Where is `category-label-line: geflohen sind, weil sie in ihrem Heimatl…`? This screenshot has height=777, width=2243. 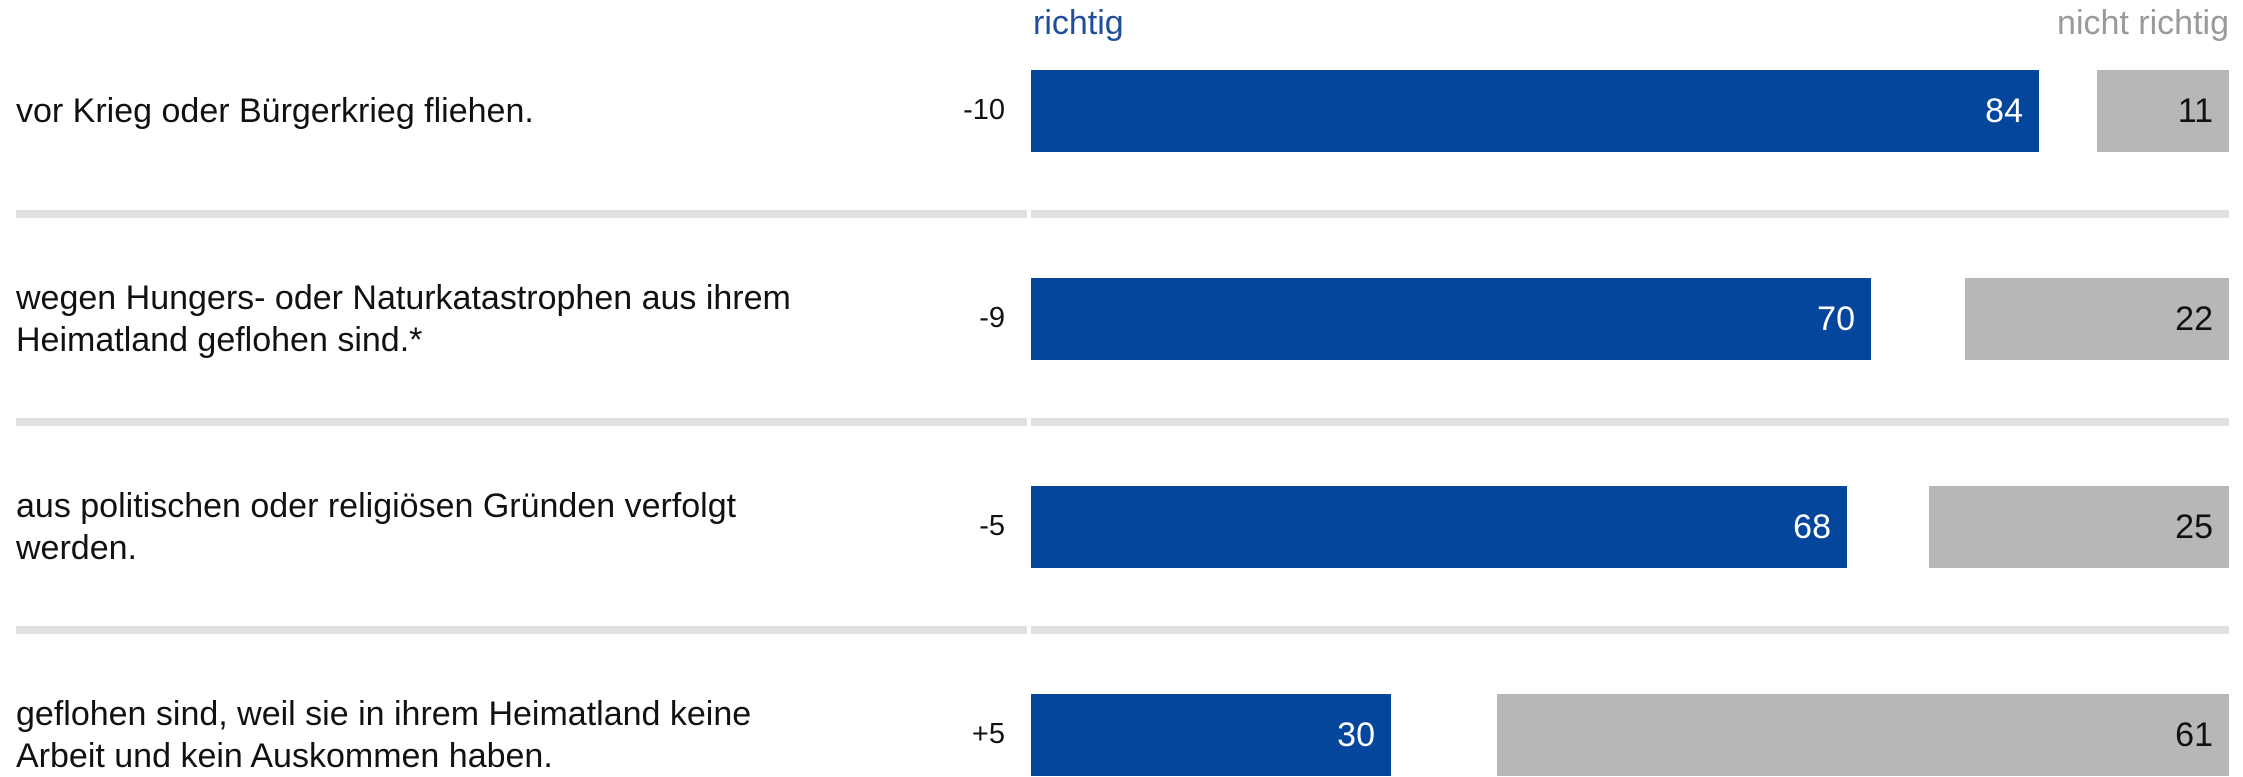
category-label-line: geflohen sind, weil sie in ihrem Heimatl… is located at coordinates (384, 714).